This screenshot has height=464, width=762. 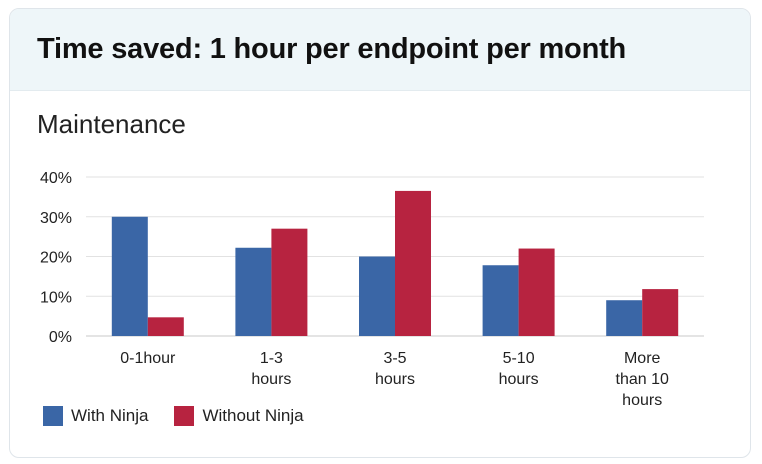 I want to click on legend-item-with-ninja: With Ninja, so click(x=95, y=416).